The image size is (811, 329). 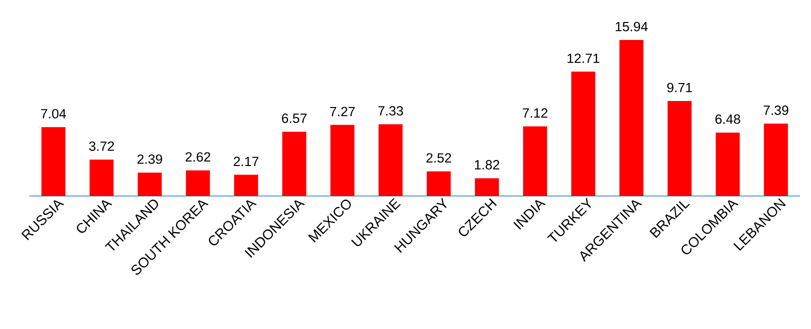 I want to click on data-label: 7.33, so click(x=390, y=111).